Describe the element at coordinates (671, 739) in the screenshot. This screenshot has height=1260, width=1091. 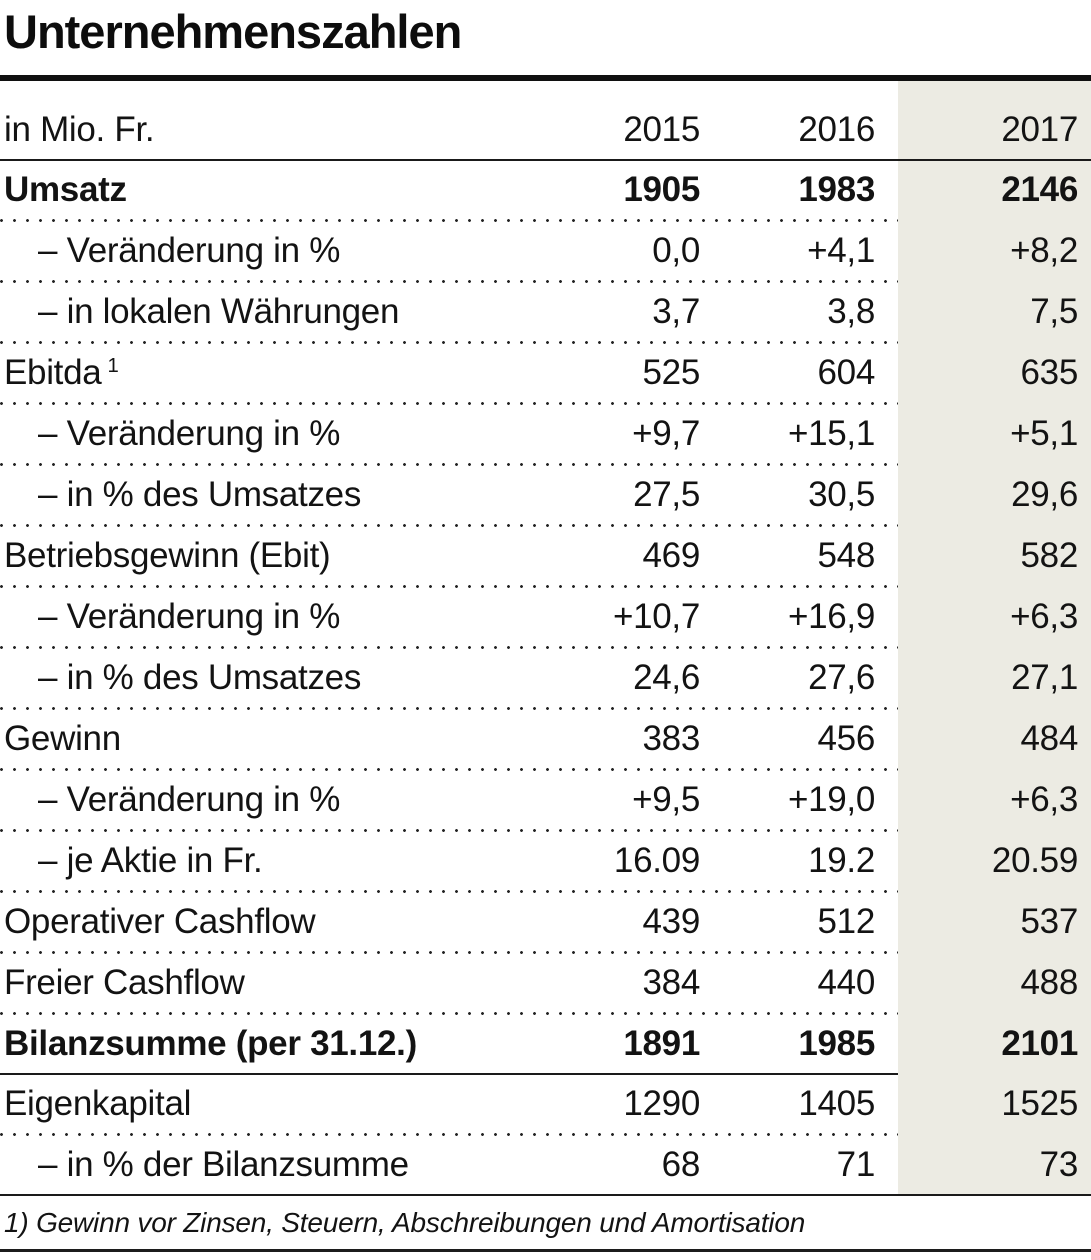
I see `value-cell-2015: 383` at that location.